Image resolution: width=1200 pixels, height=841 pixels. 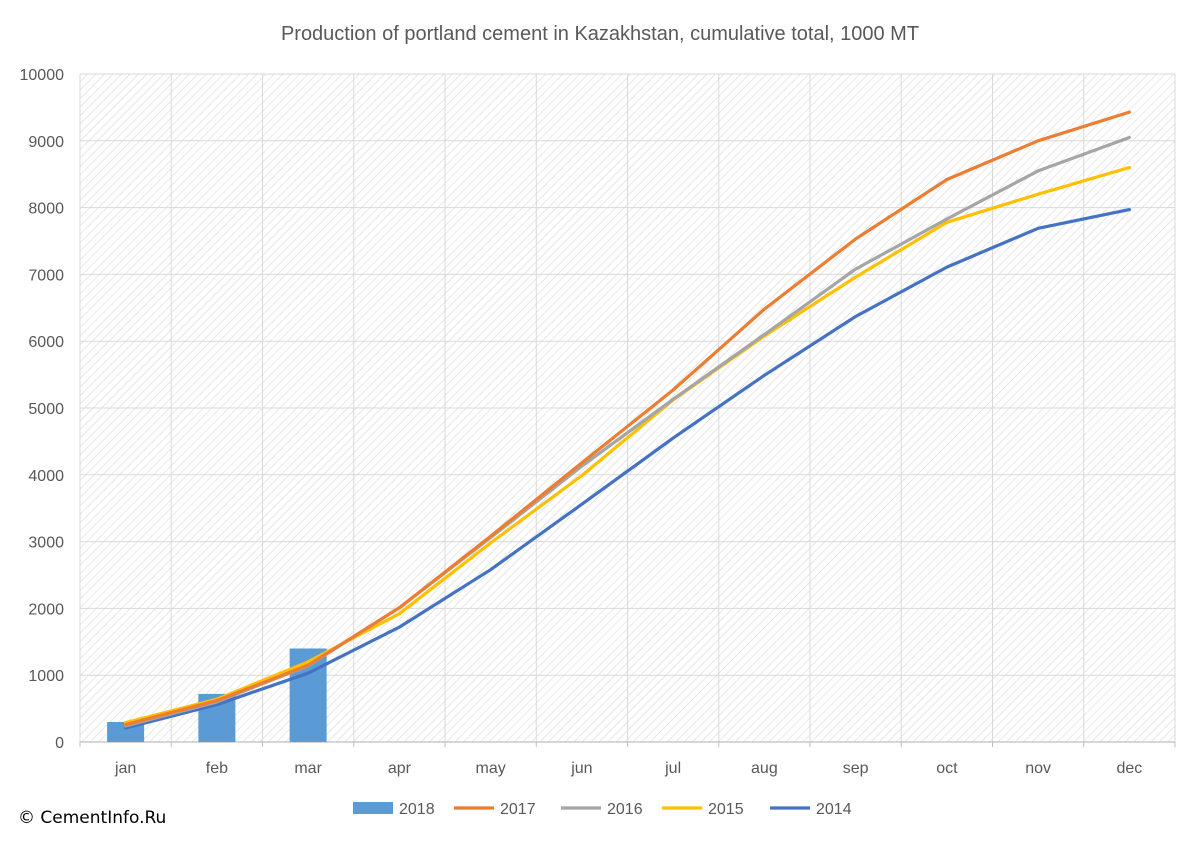 I want to click on legend-label-2017: 2017, so click(x=518, y=809).